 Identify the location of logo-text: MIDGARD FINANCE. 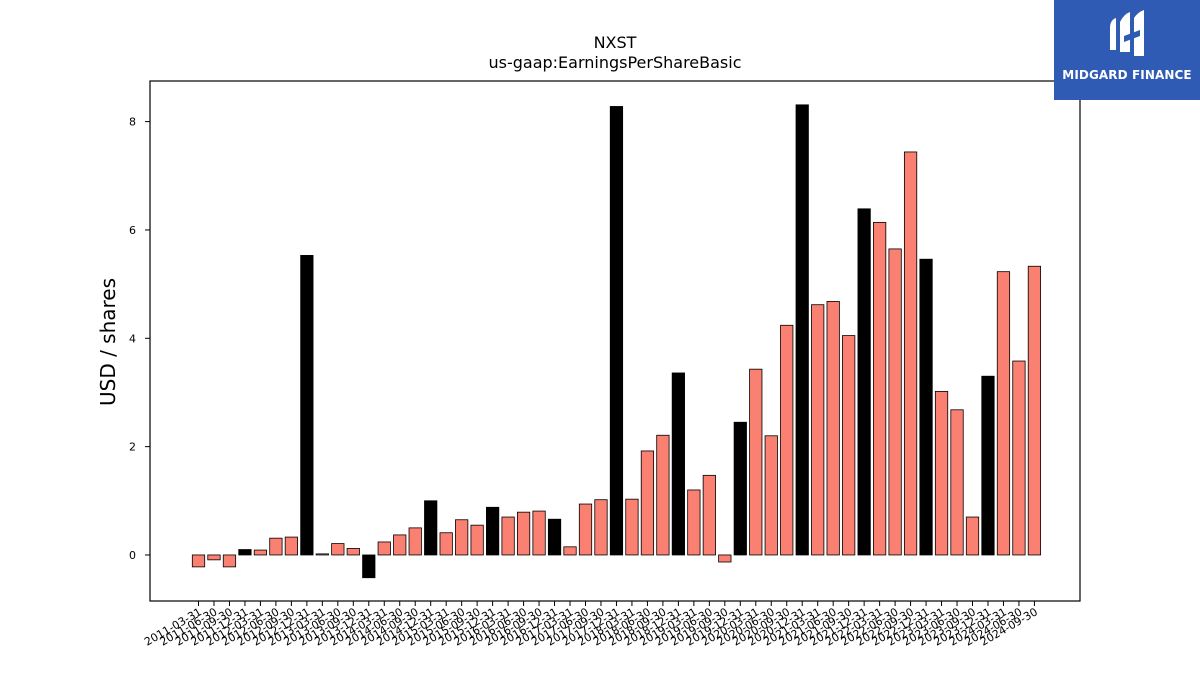
(1127, 75).